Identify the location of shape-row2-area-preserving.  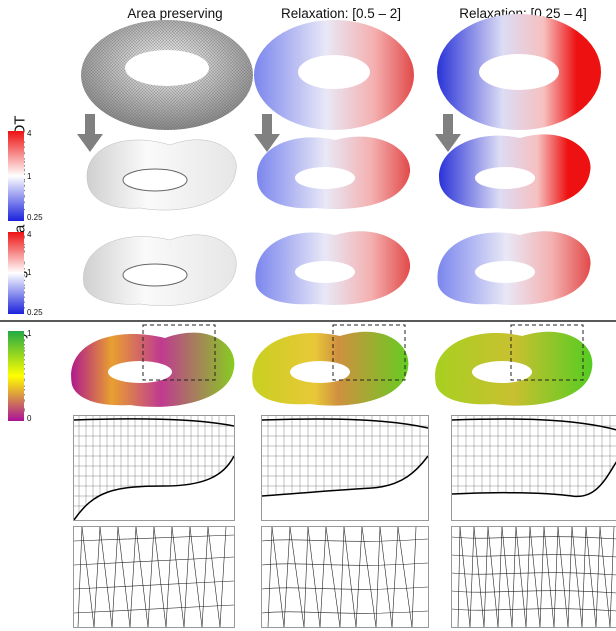
(161, 175).